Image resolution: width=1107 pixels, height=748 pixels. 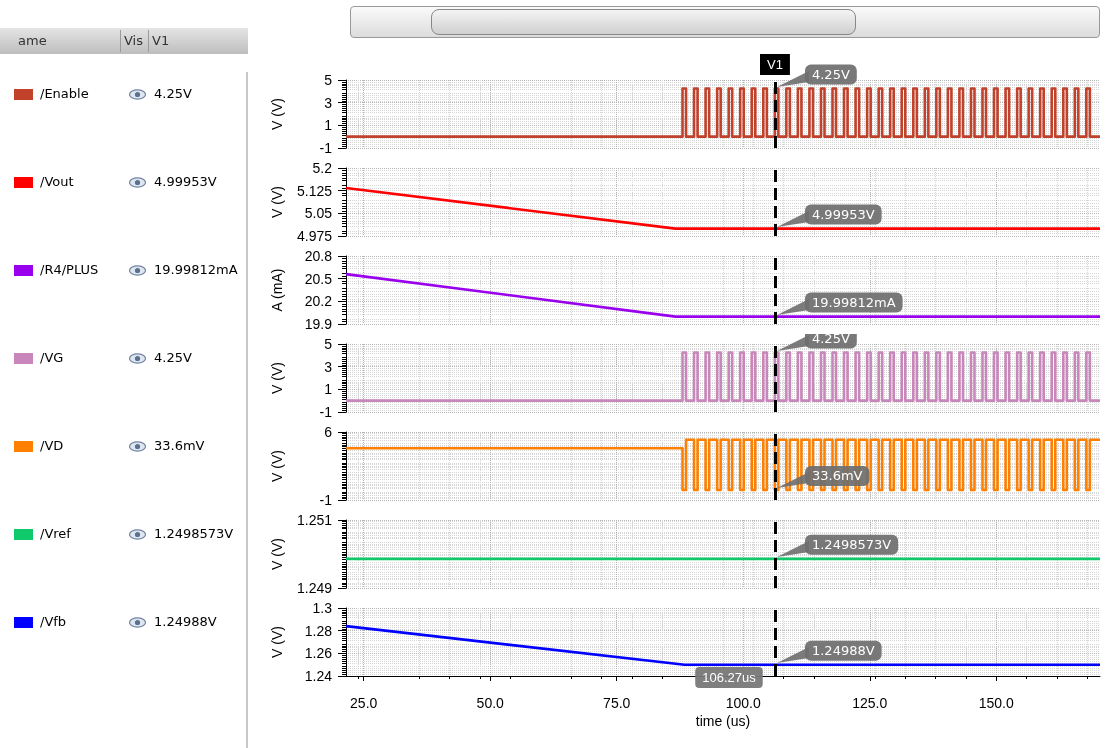 What do you see at coordinates (318, 676) in the screenshot?
I see `y-tick-label: 1.24` at bounding box center [318, 676].